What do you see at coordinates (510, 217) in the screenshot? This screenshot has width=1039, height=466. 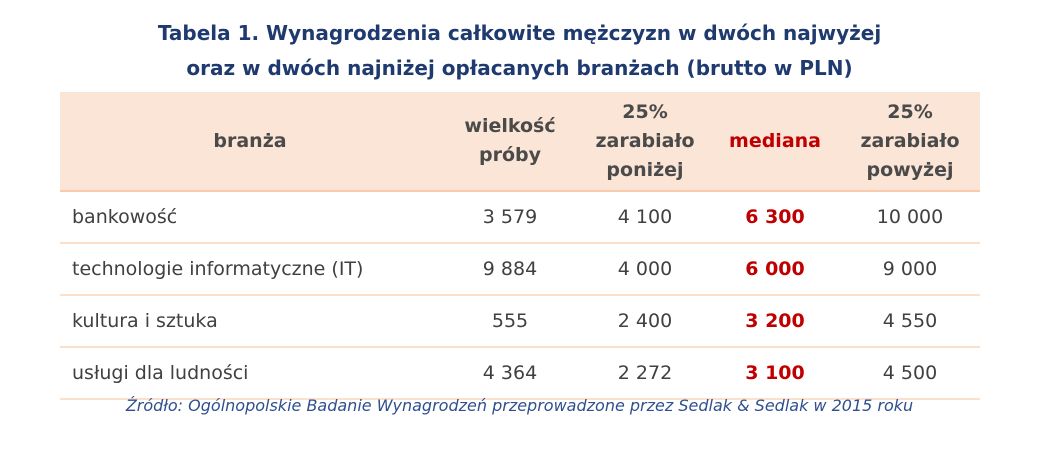 I see `cell: 3 579` at bounding box center [510, 217].